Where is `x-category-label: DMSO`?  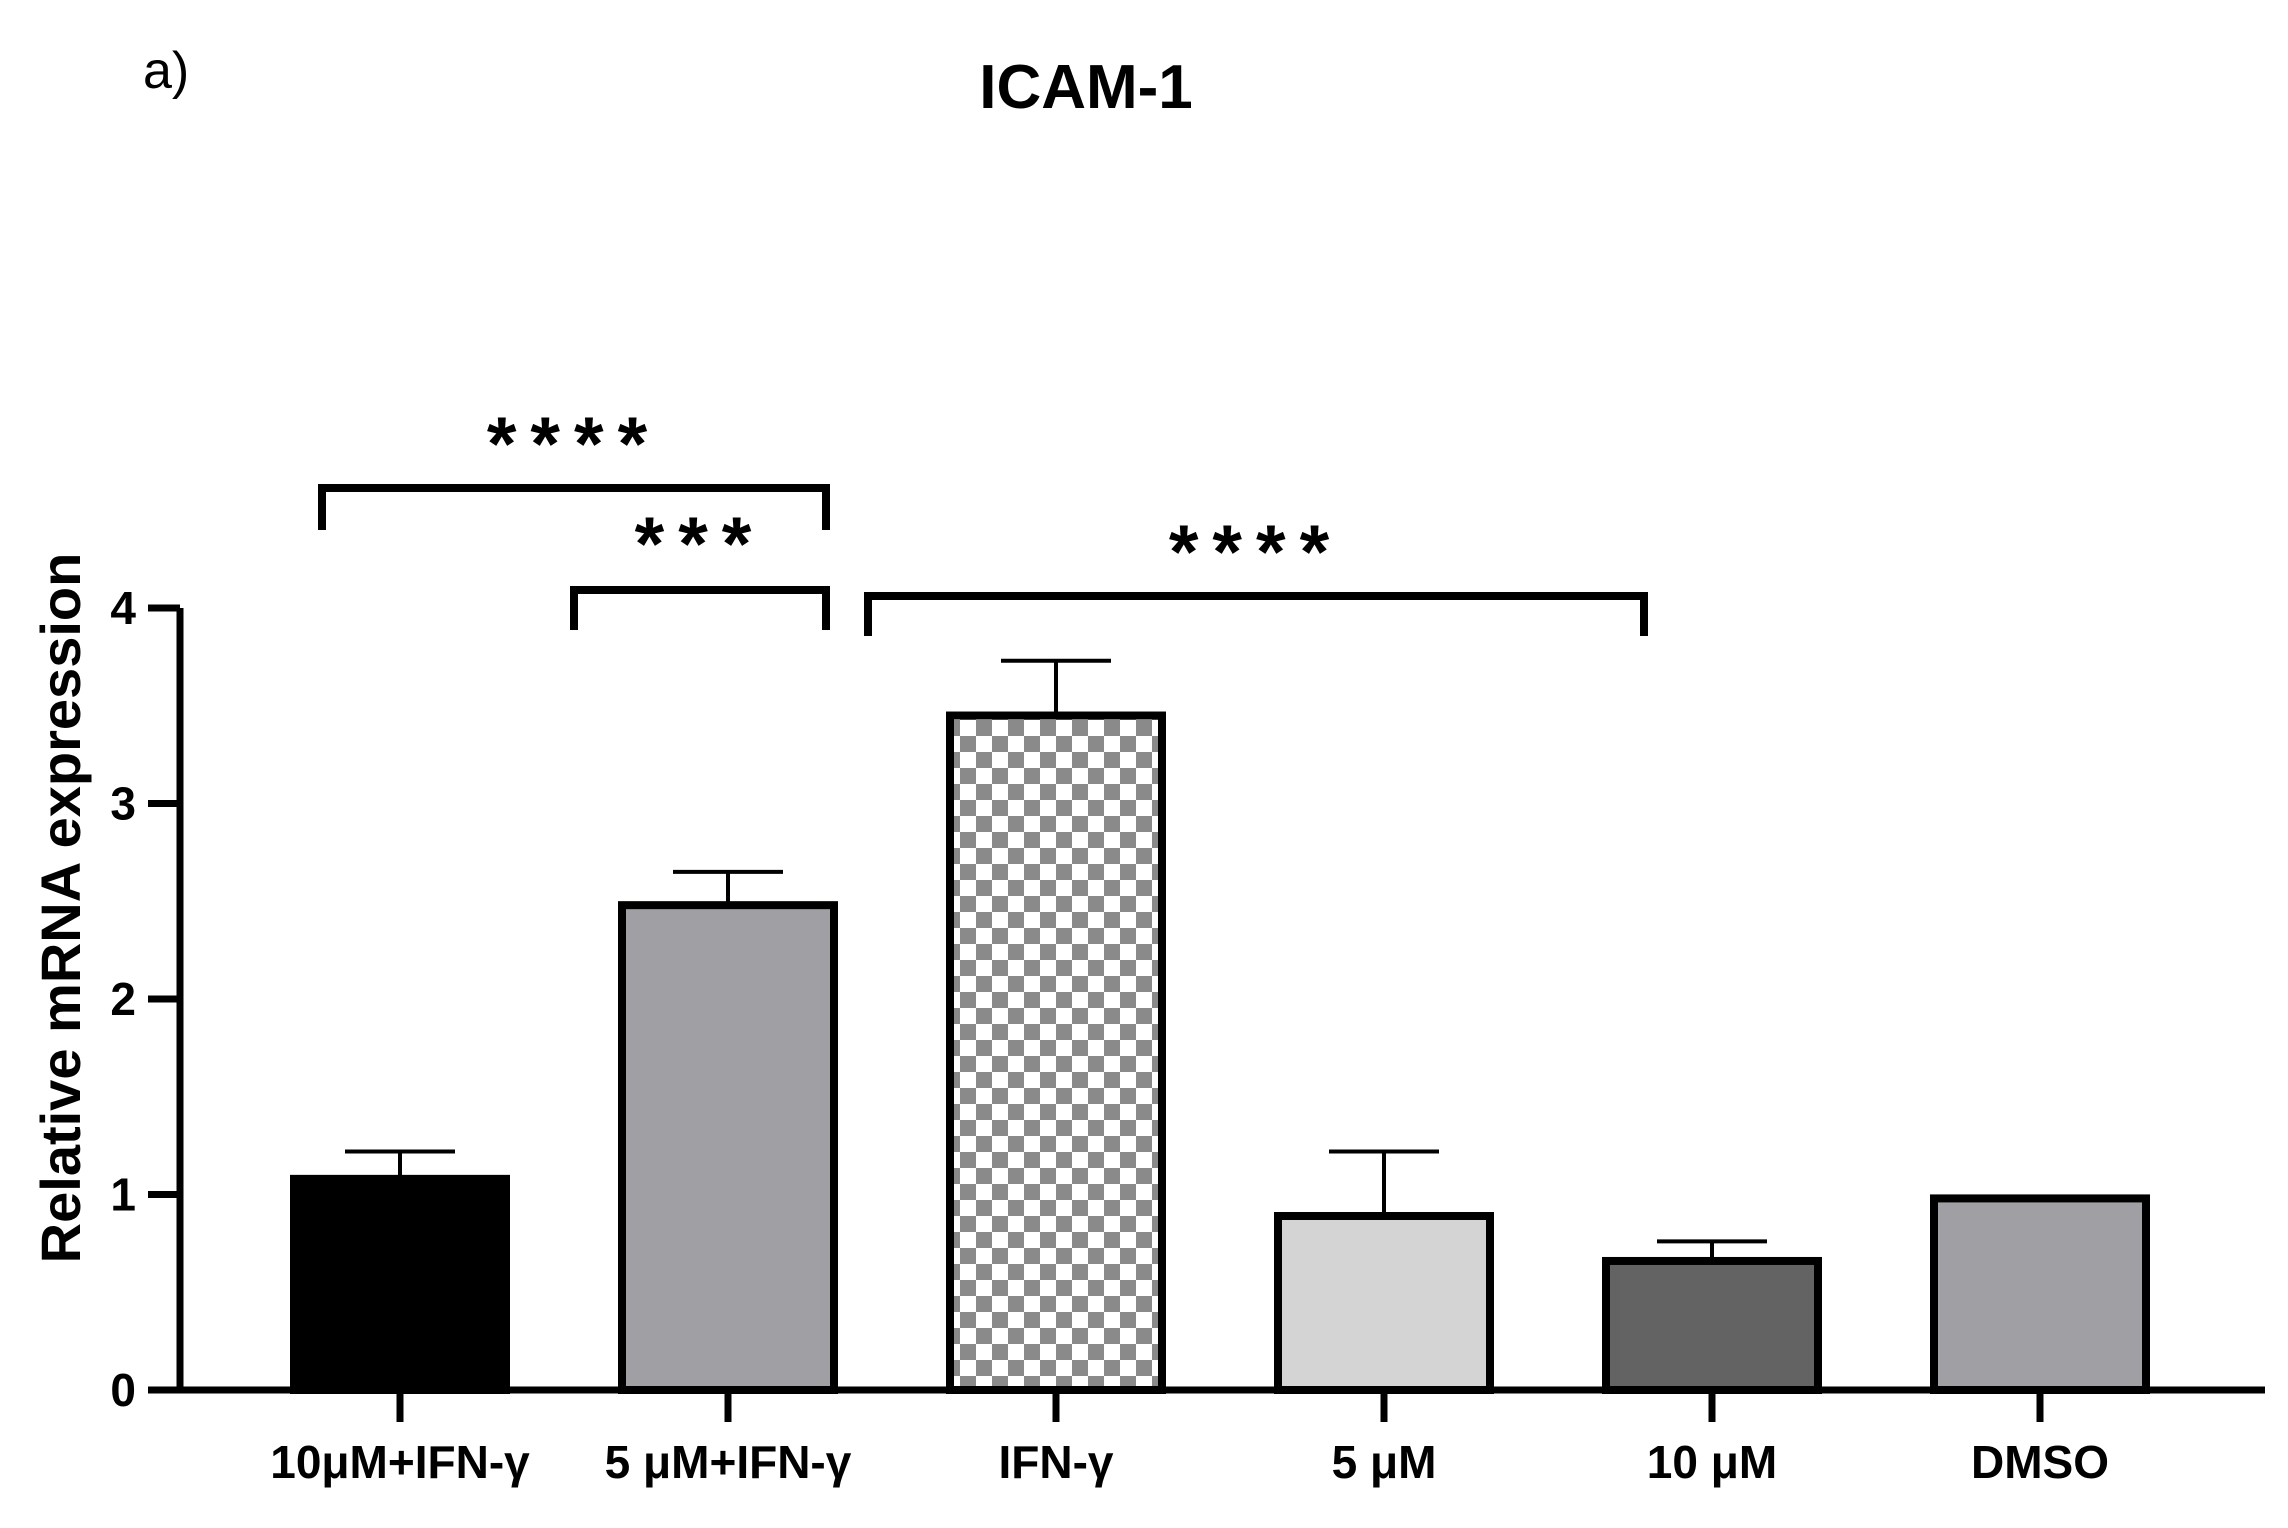 x-category-label: DMSO is located at coordinates (2040, 1462).